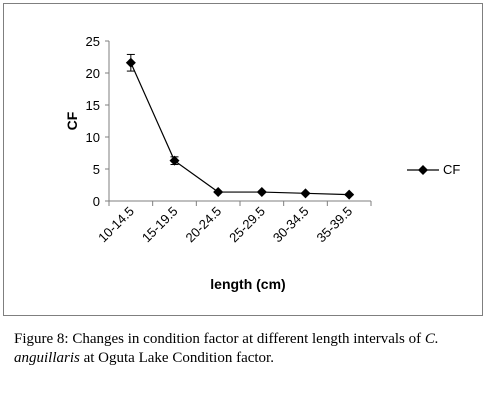 This screenshot has width=489, height=403. Describe the element at coordinates (96, 169) in the screenshot. I see `y-tick-label: 5` at that location.